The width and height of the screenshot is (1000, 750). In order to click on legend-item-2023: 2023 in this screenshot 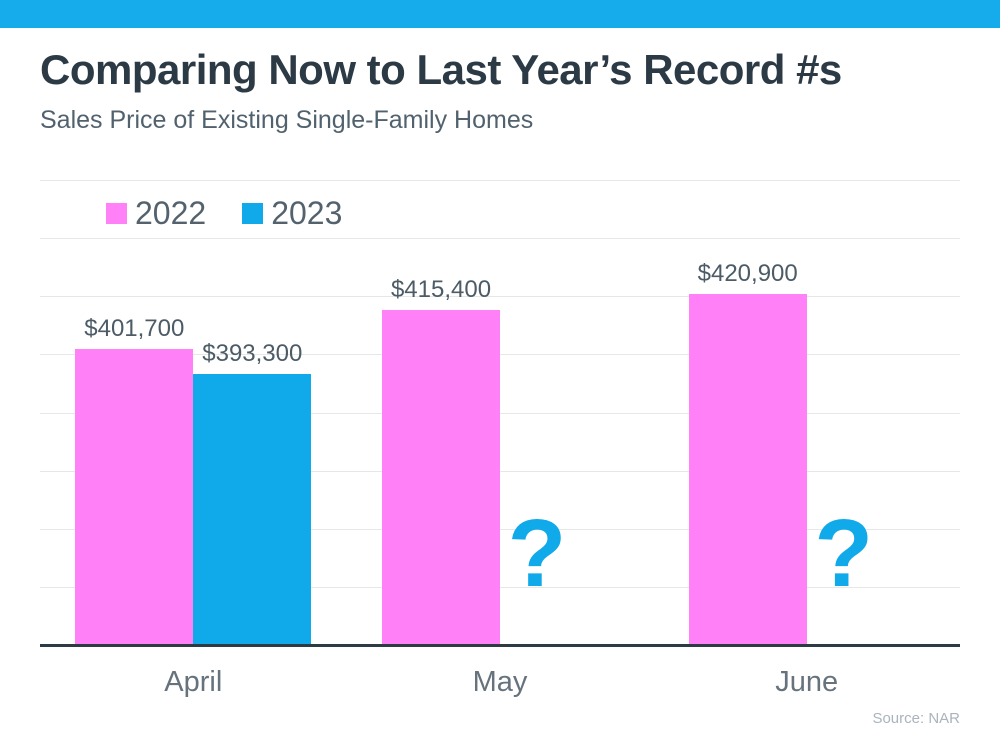, I will do `click(292, 213)`.